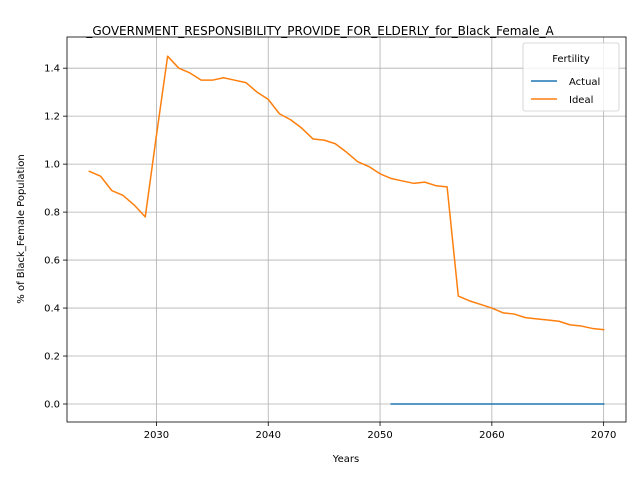 This screenshot has height=480, width=640. What do you see at coordinates (268, 435) in the screenshot?
I see `x-tick-label: 2040` at bounding box center [268, 435].